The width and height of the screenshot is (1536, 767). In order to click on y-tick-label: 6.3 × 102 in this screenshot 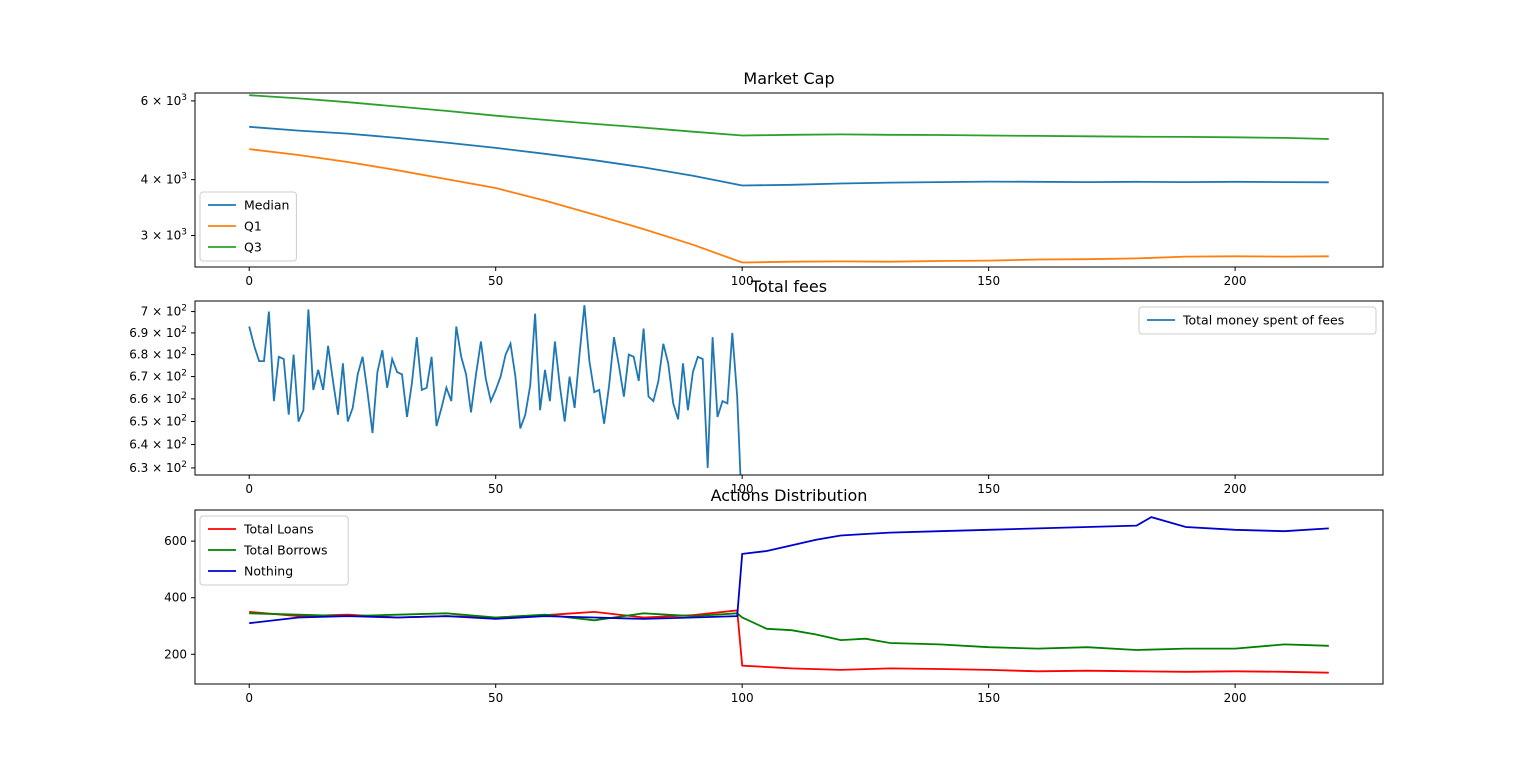, I will do `click(158, 467)`.